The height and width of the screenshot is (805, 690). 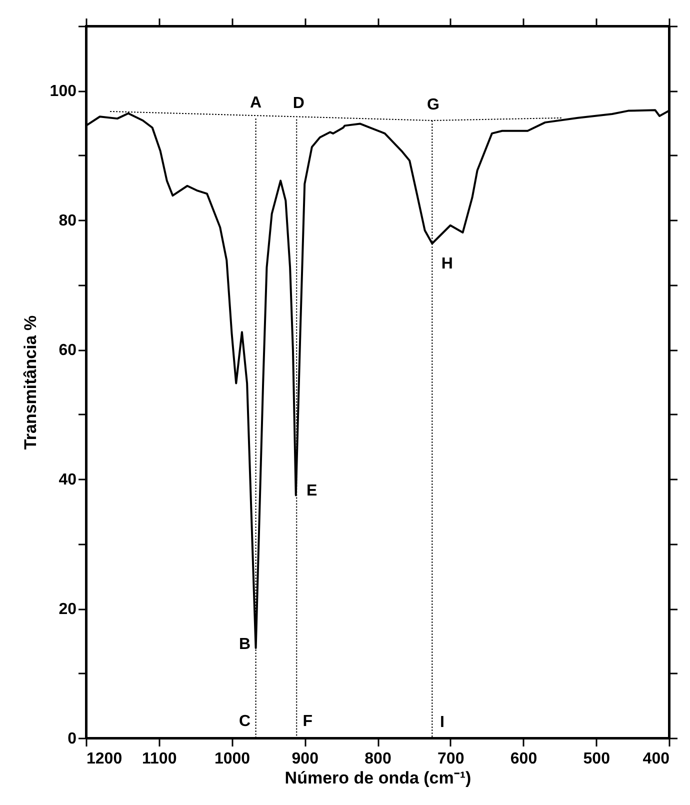 What do you see at coordinates (378, 778) in the screenshot?
I see `x-axis-title: Número de onda (cm⁻¹)` at bounding box center [378, 778].